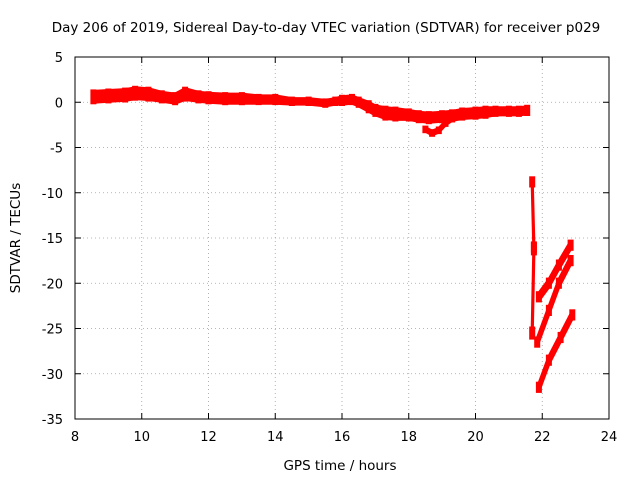 Image resolution: width=640 pixels, height=480 pixels. I want to click on y-tick-label: -30, so click(52, 375).